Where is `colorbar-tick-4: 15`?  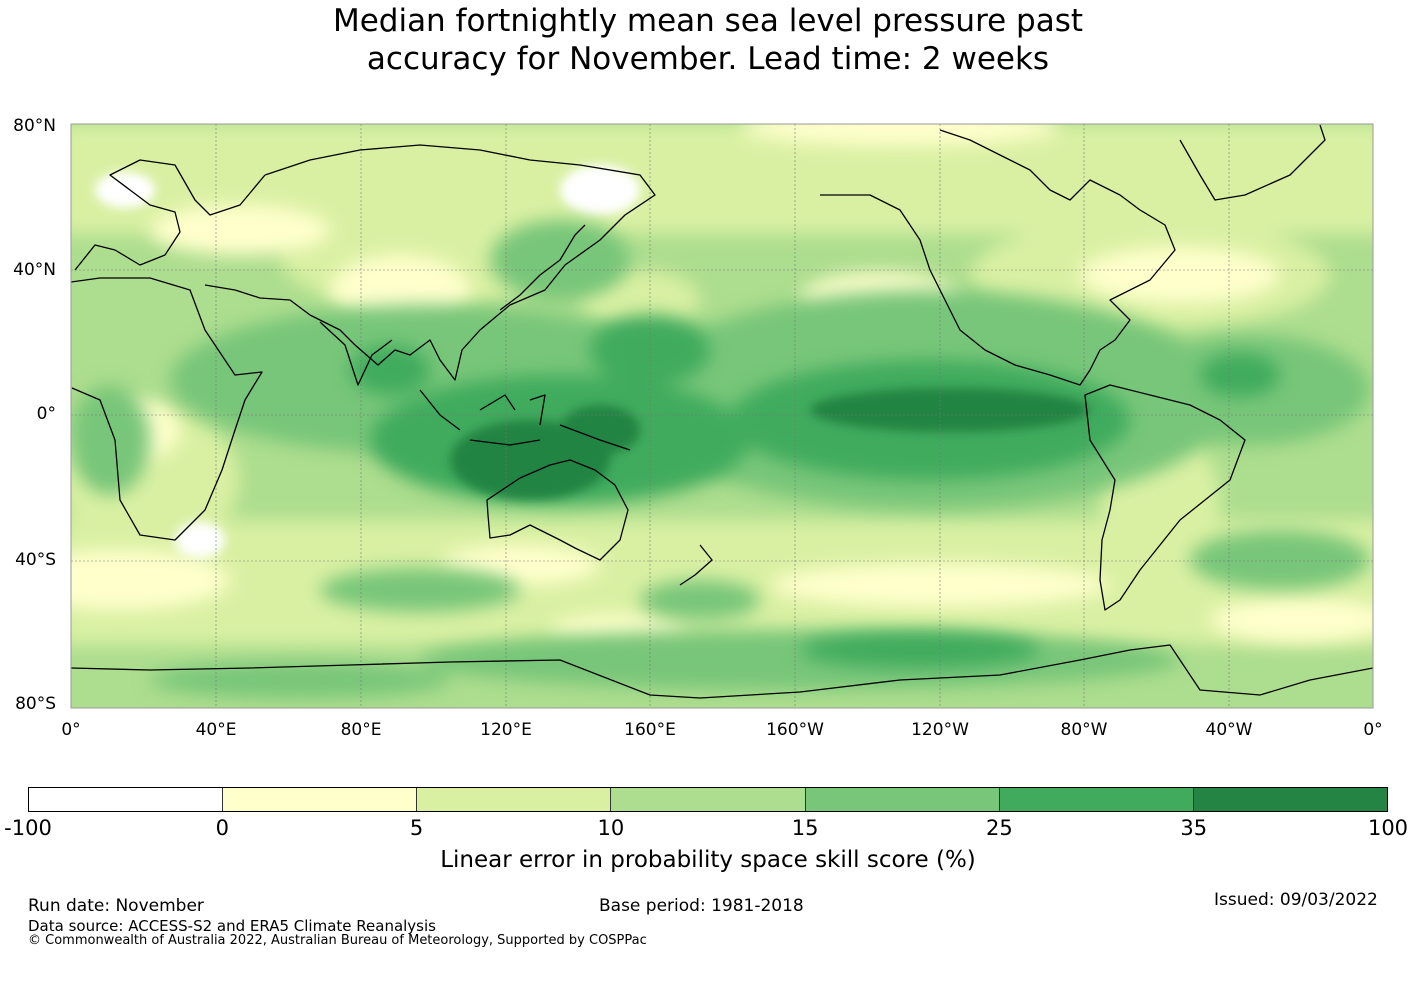
colorbar-tick-4: 15 is located at coordinates (805, 828).